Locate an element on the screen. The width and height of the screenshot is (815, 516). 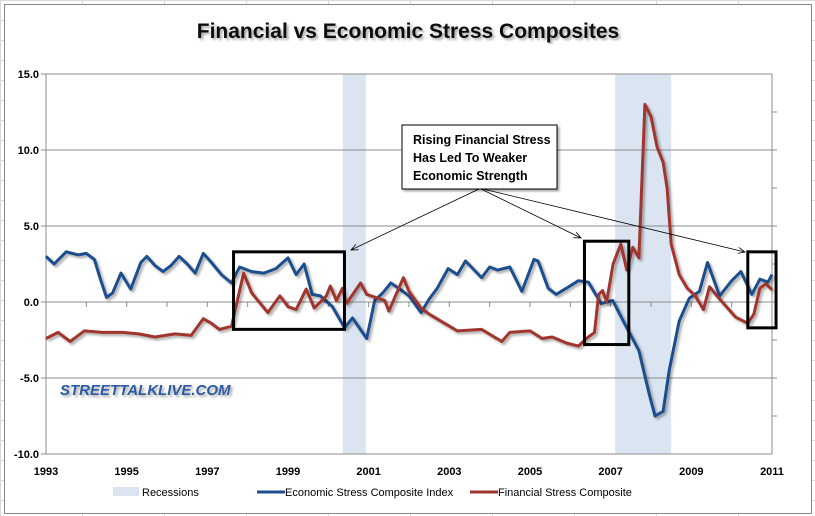
x-tick-label: 2009 is located at coordinates (691, 472).